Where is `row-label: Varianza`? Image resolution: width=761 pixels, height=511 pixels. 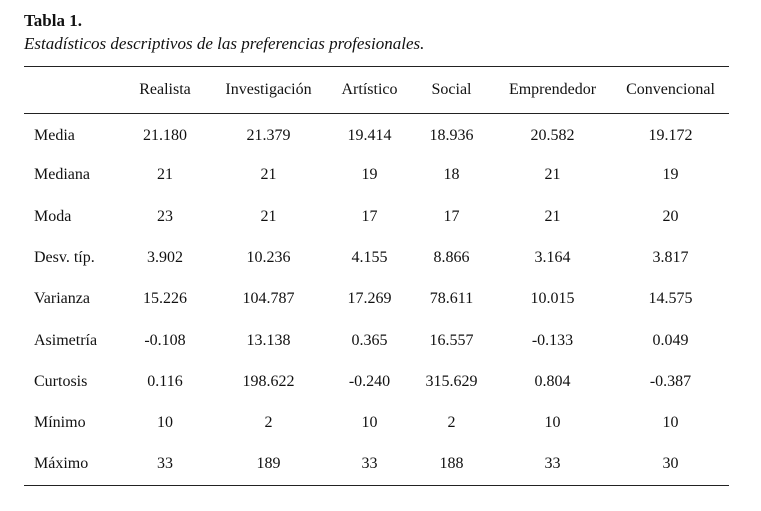
row-label: Varianza is located at coordinates (62, 299).